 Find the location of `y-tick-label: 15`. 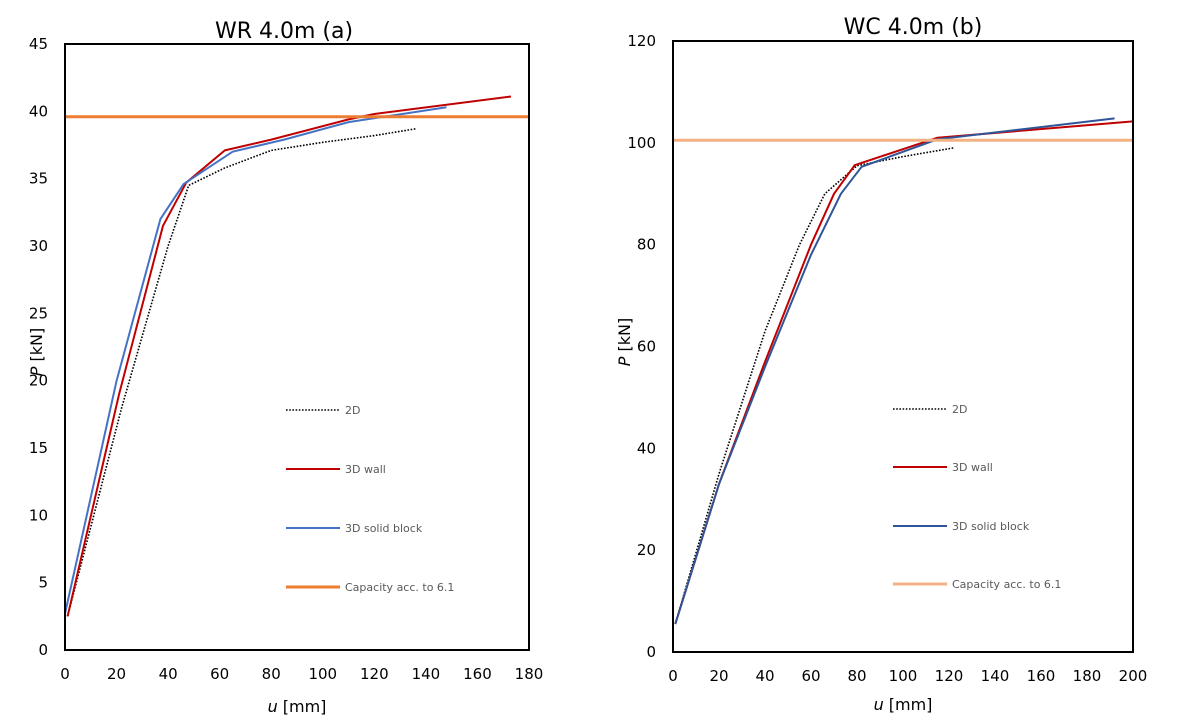

y-tick-label: 15 is located at coordinates (38, 448).